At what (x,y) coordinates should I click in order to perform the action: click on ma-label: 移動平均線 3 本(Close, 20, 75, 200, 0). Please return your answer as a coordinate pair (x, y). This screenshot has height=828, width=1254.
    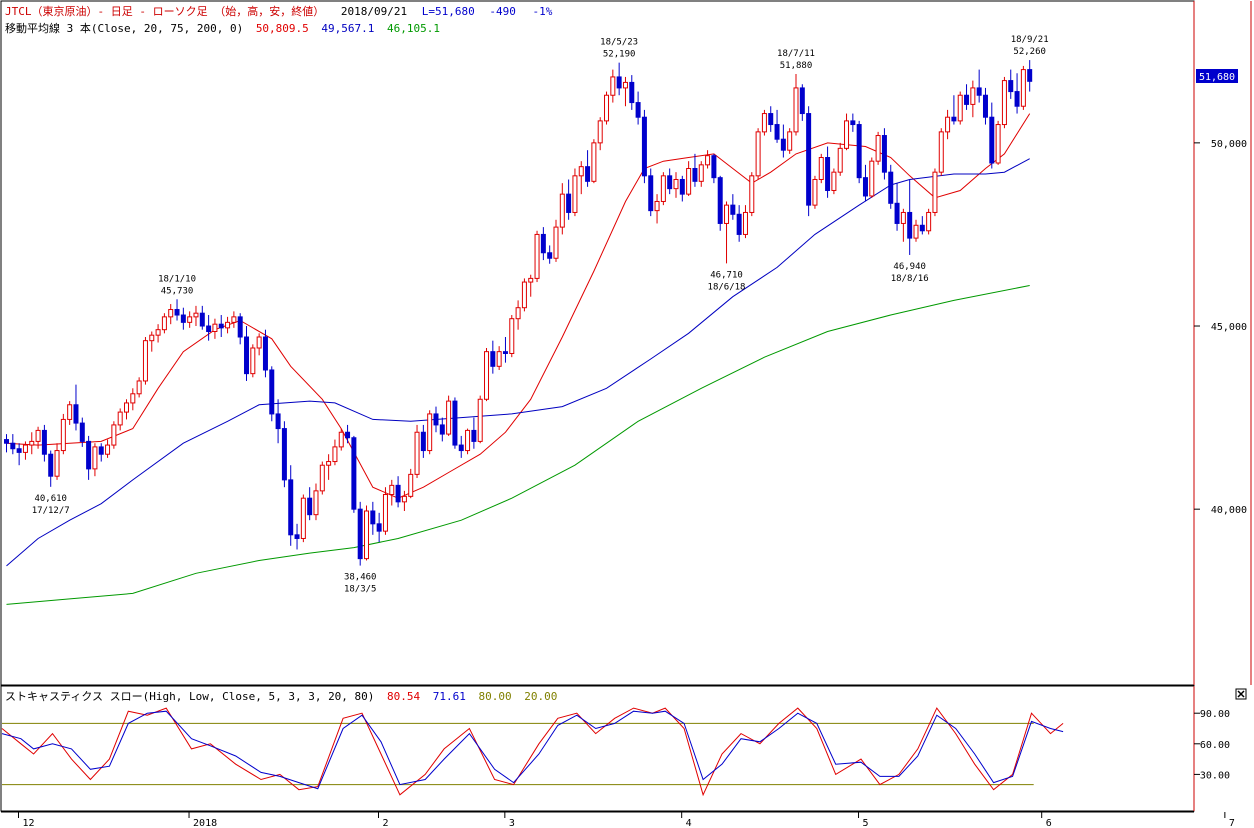
    Looking at the image, I should click on (124, 28).